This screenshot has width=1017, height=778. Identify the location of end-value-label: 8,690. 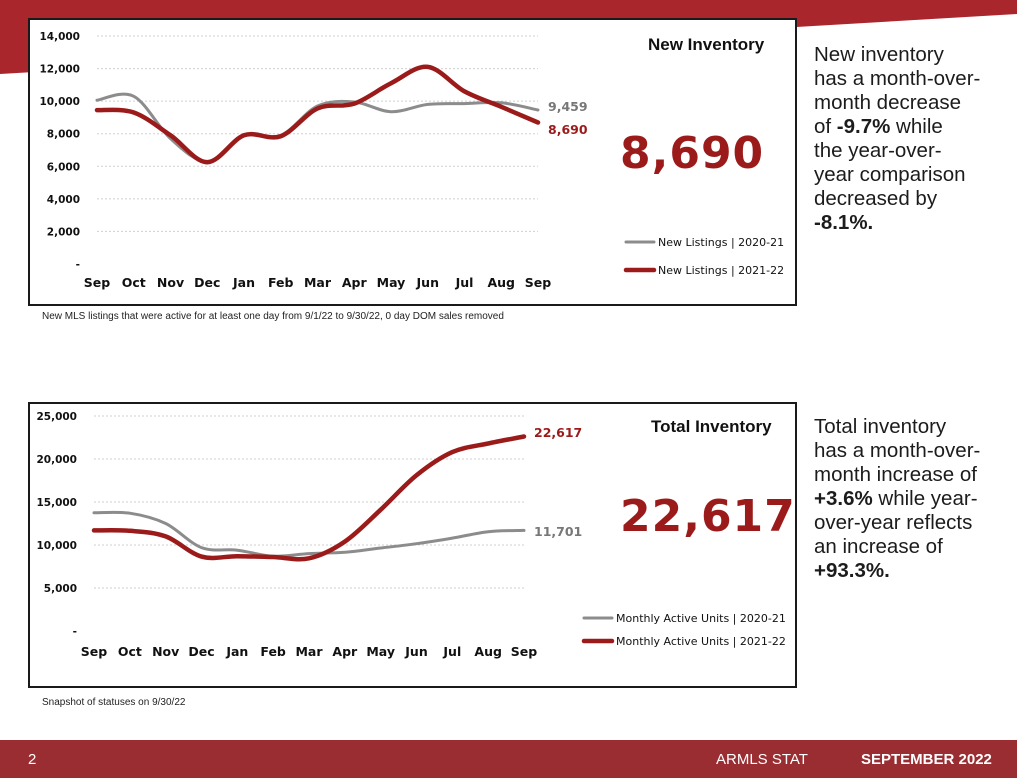
(568, 129).